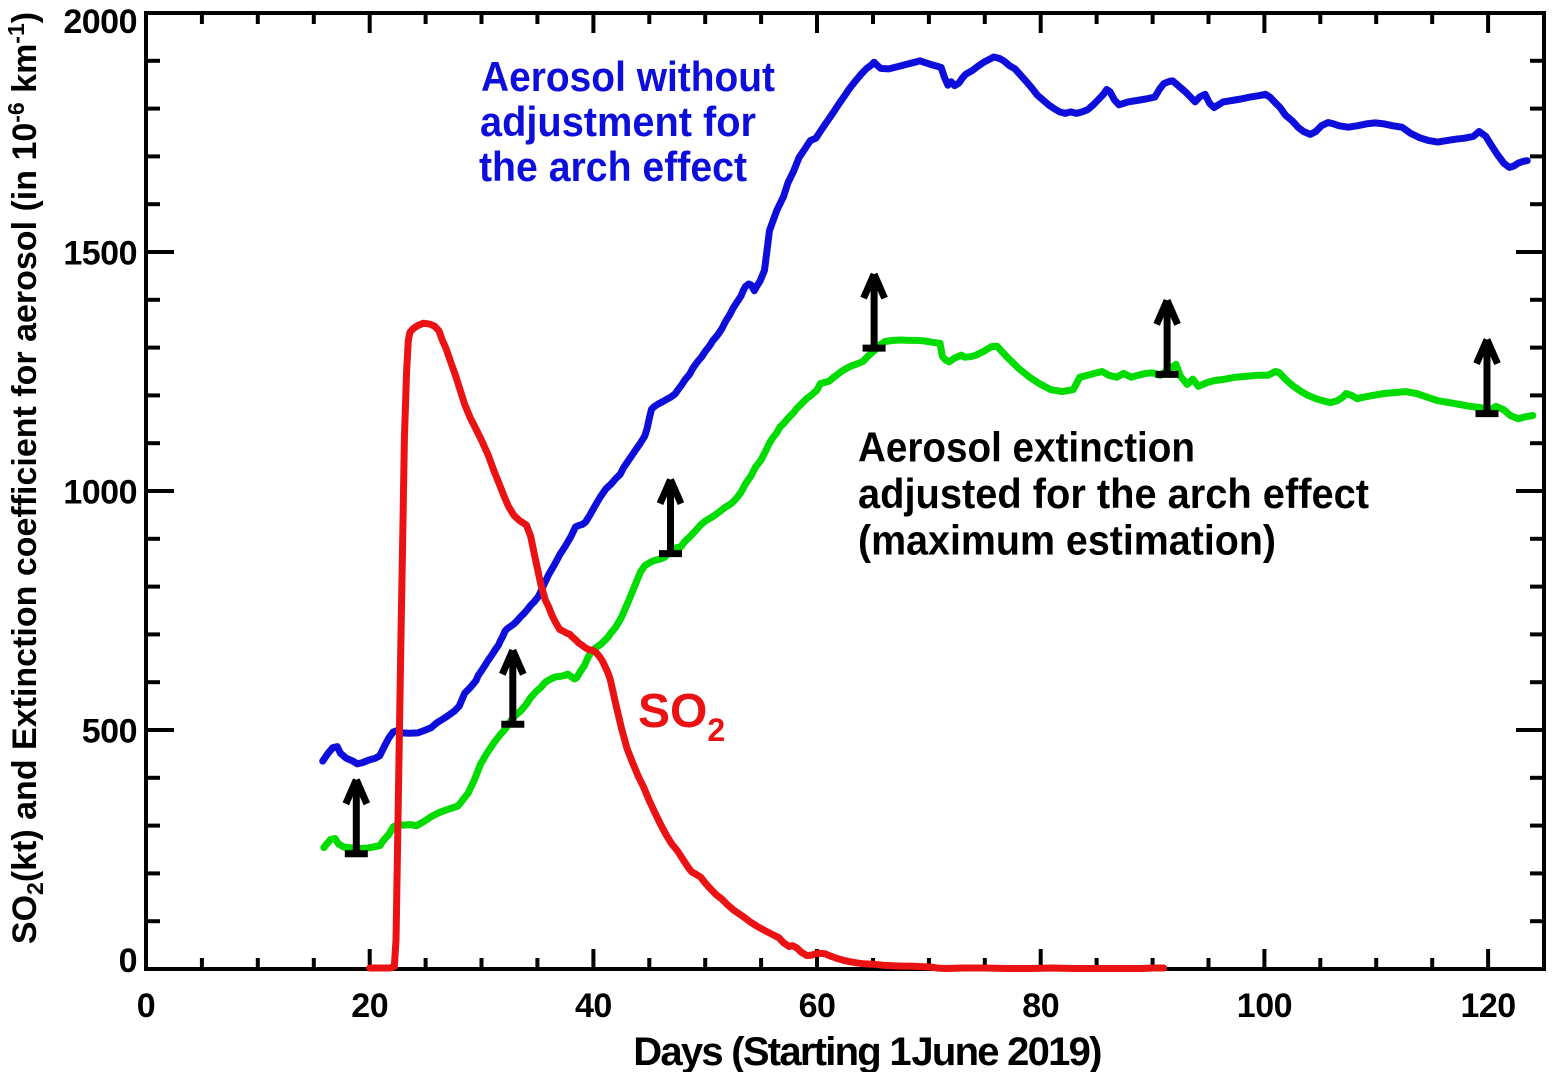  Describe the element at coordinates (1487, 1006) in the screenshot. I see `svg-text: 120` at that location.